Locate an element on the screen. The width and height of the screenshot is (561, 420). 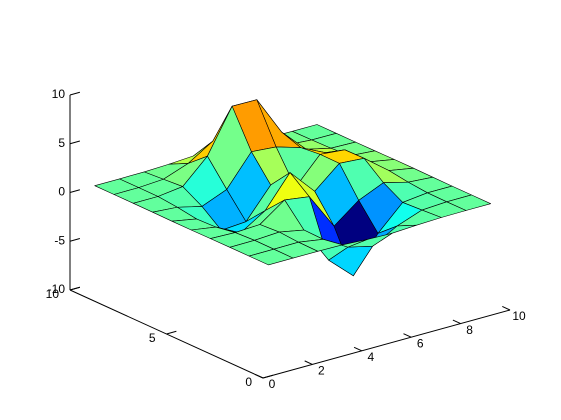
x-tick-label: 2 is located at coordinates (321, 371).